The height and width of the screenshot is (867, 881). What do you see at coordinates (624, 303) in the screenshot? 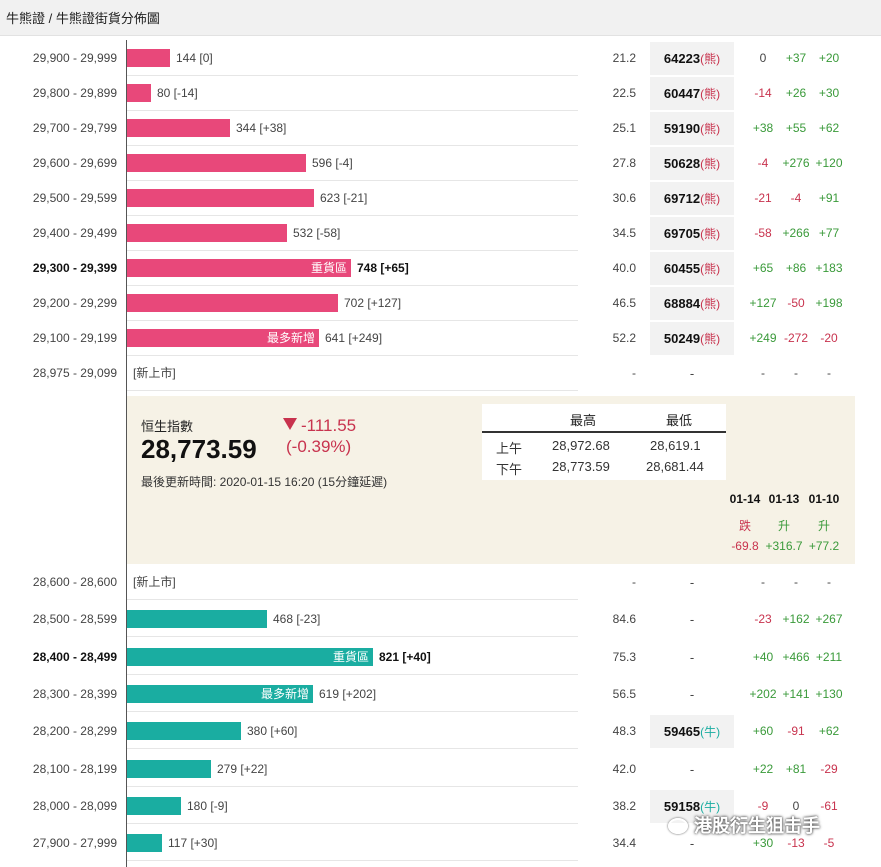
I see `hsi-distance-pct: 46.5` at bounding box center [624, 303].